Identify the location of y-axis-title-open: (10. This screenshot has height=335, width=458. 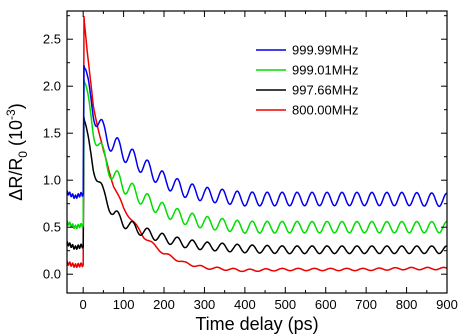
(16, 135).